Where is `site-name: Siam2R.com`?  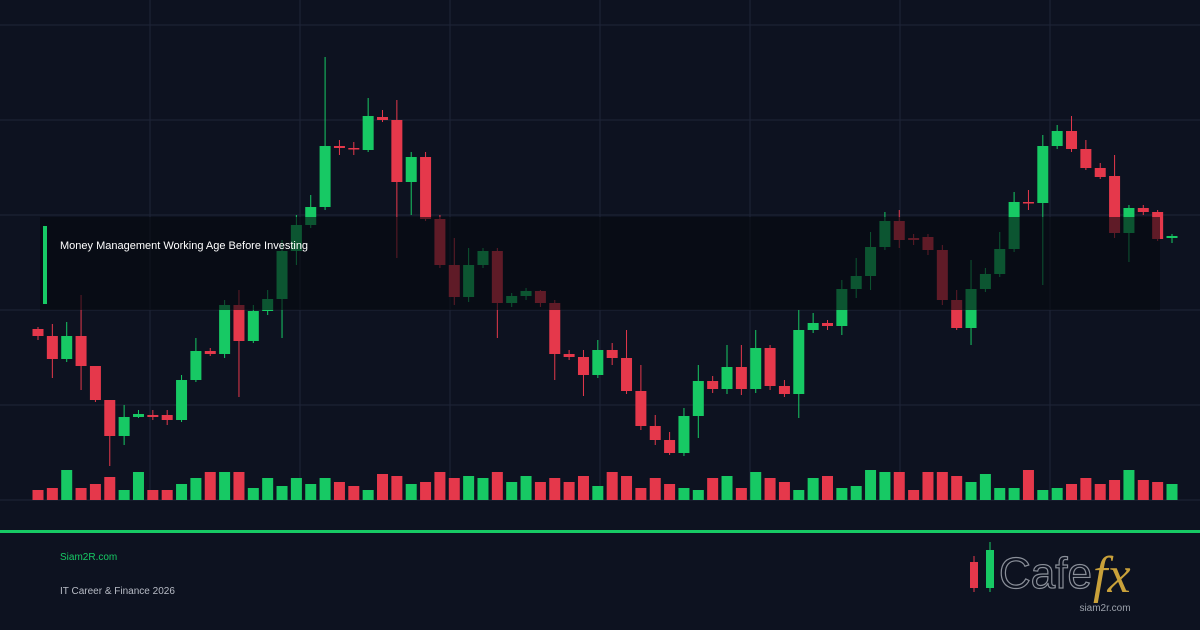 site-name: Siam2R.com is located at coordinates (88, 557).